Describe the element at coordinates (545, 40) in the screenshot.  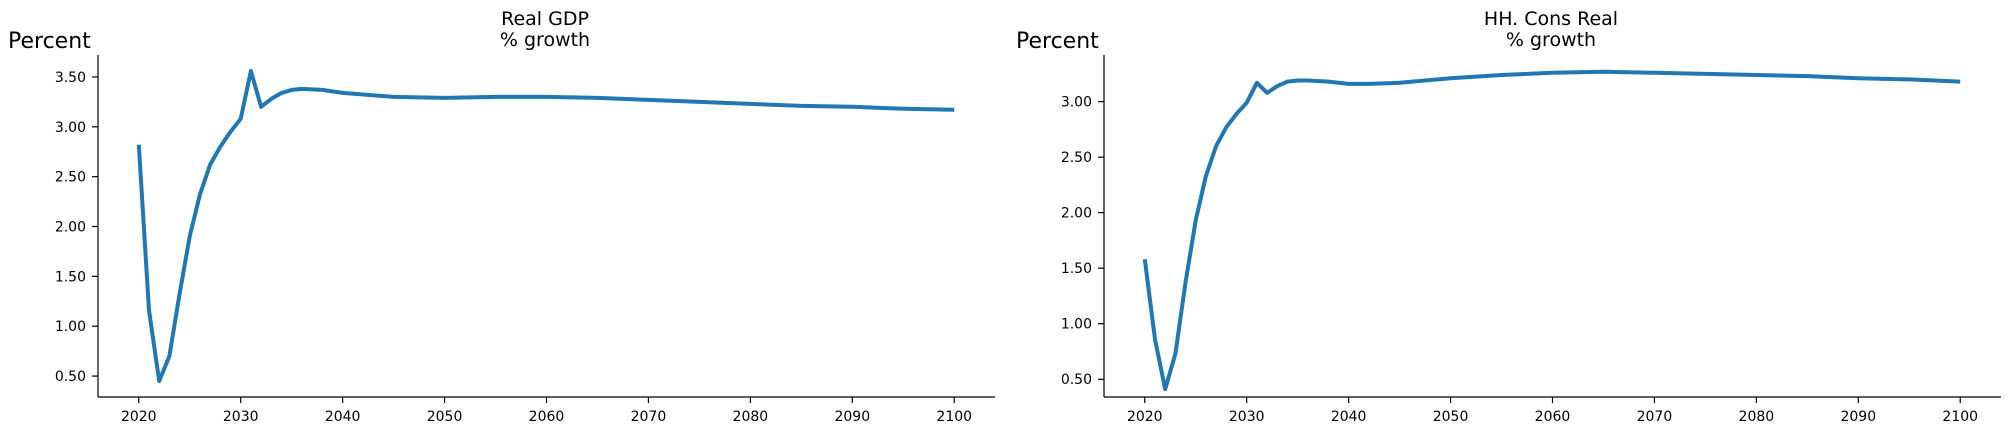
I see `chart-real-gdp-subtitle: % growth` at that location.